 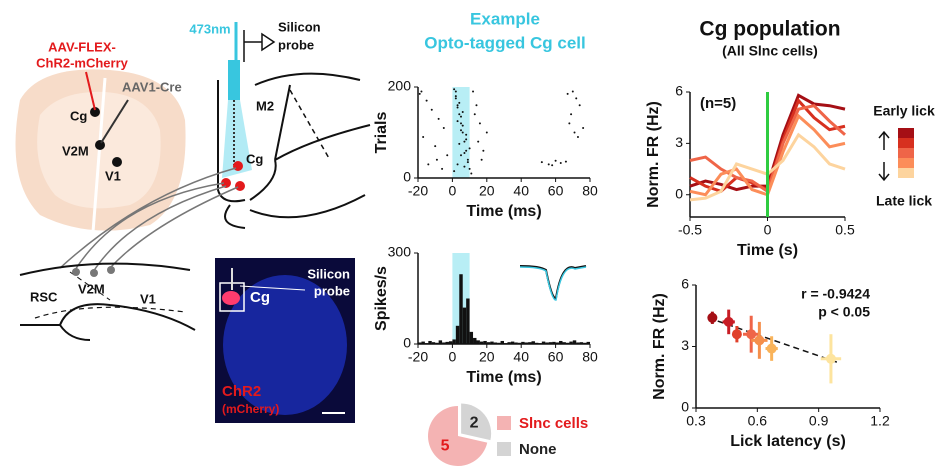 What do you see at coordinates (250, 409) in the screenshot?
I see `stain-label: (mCherry)` at bounding box center [250, 409].